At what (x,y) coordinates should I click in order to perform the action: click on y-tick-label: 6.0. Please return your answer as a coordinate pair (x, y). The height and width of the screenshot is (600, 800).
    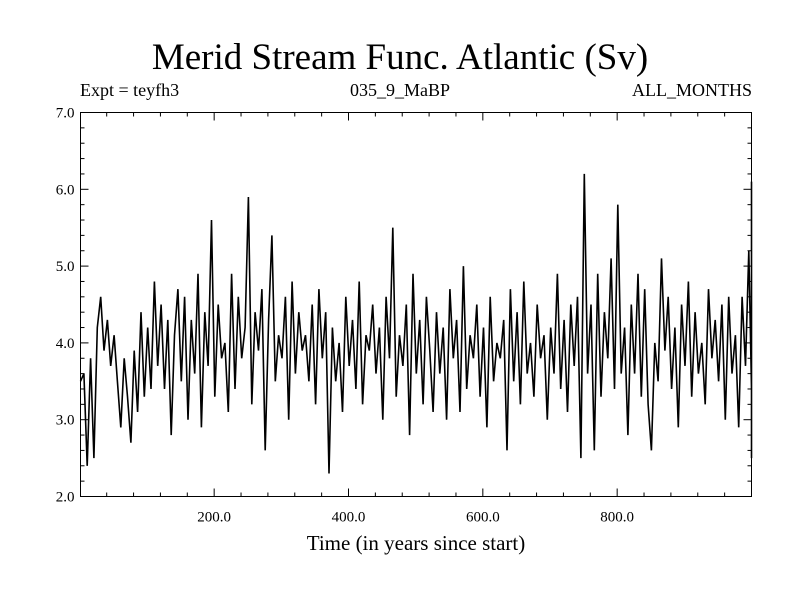
    Looking at the image, I should click on (65, 190).